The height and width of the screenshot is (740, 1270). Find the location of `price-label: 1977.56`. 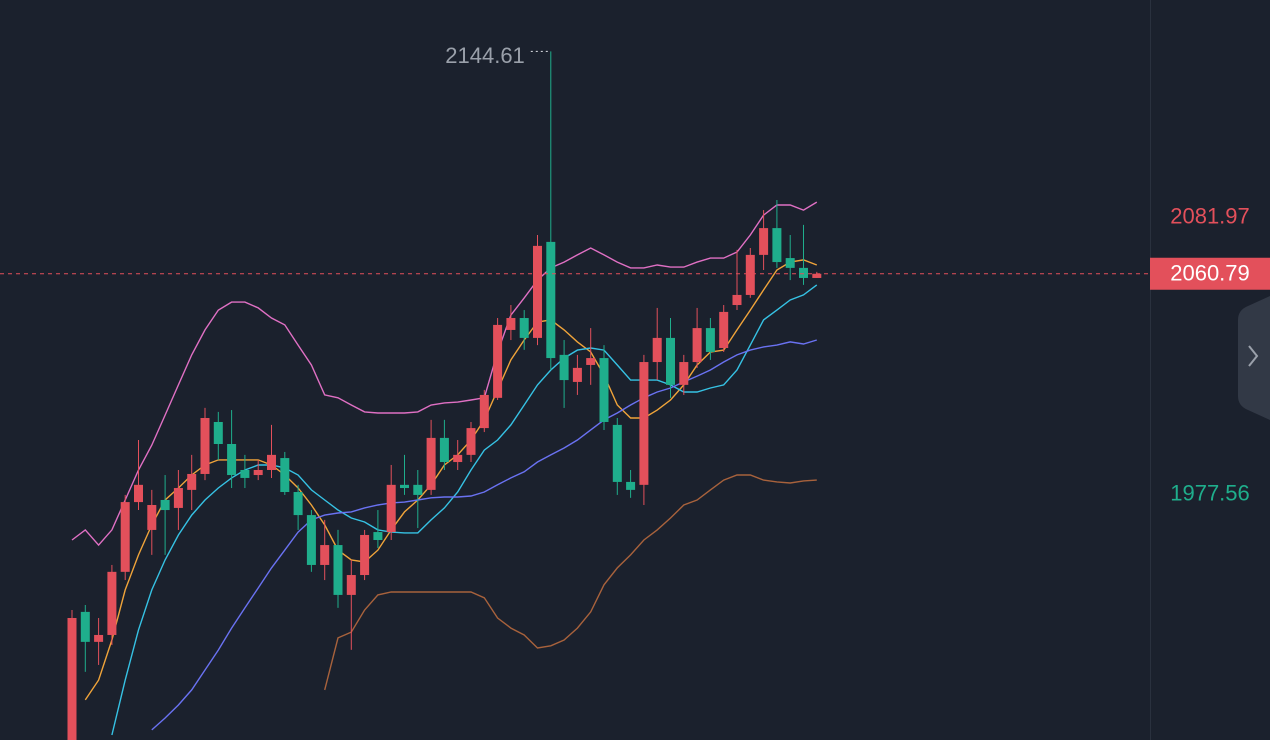

price-label: 1977.56 is located at coordinates (1210, 492).